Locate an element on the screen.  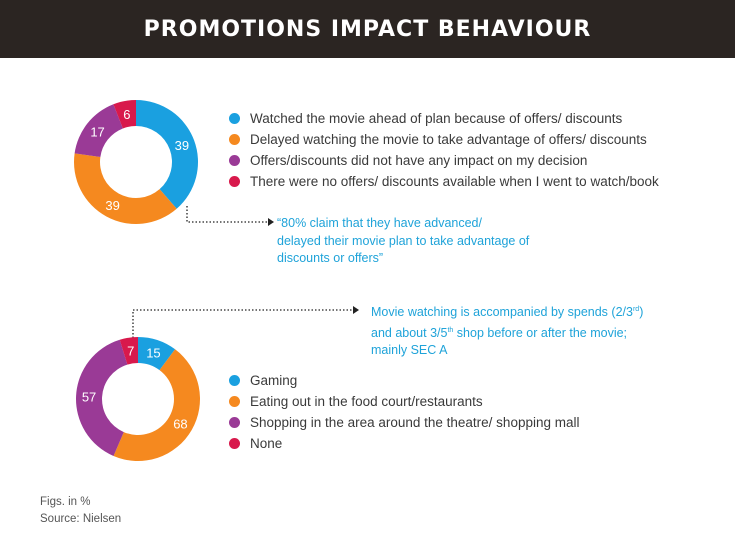
source-note: Source: Nielsen is located at coordinates (81, 519).